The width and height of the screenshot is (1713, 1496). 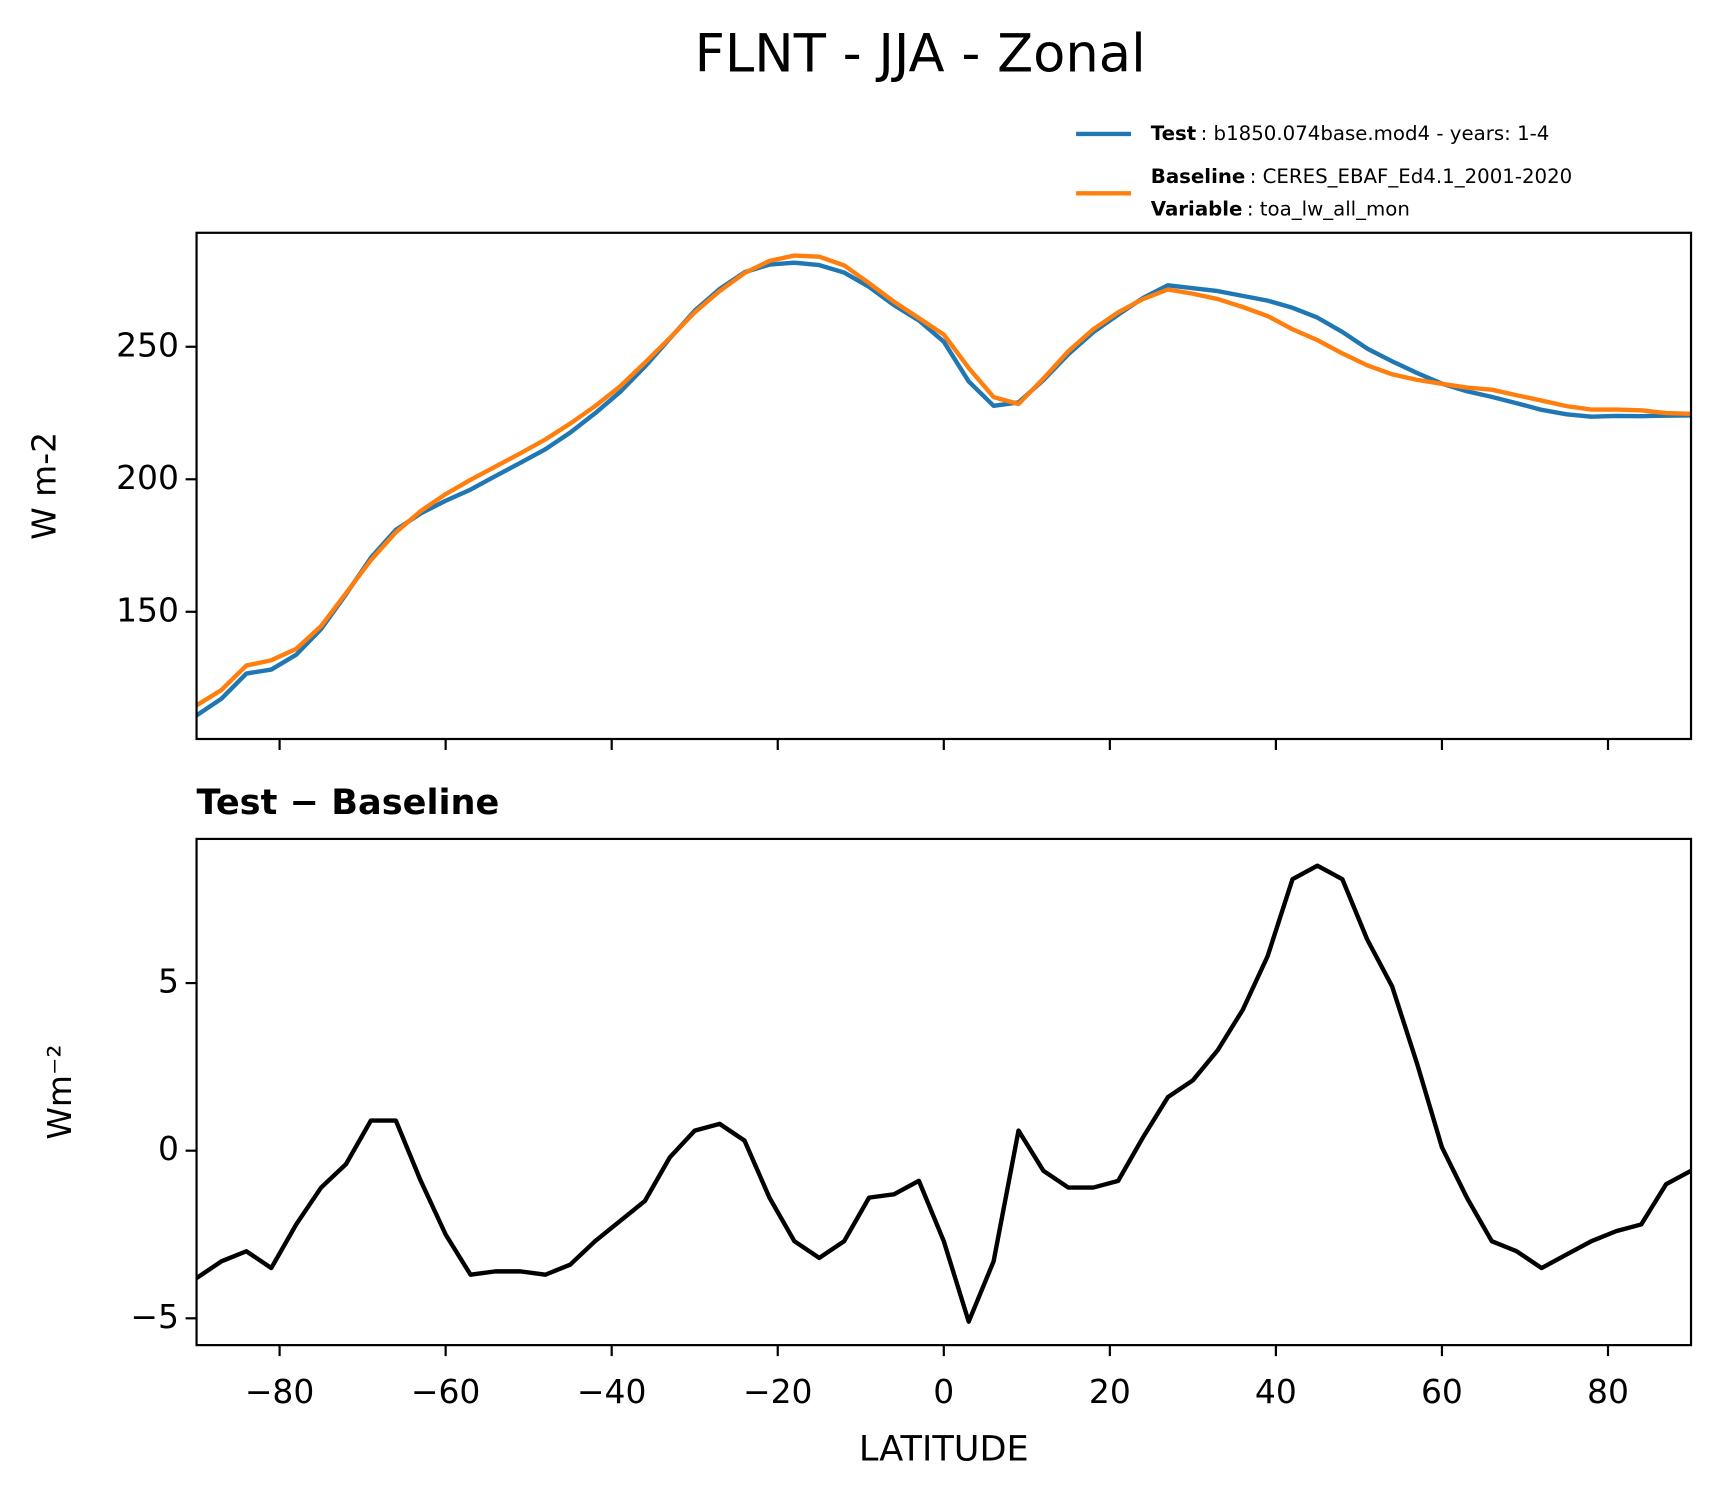 I want to click on x-tick-label: 40, so click(x=1276, y=1391).